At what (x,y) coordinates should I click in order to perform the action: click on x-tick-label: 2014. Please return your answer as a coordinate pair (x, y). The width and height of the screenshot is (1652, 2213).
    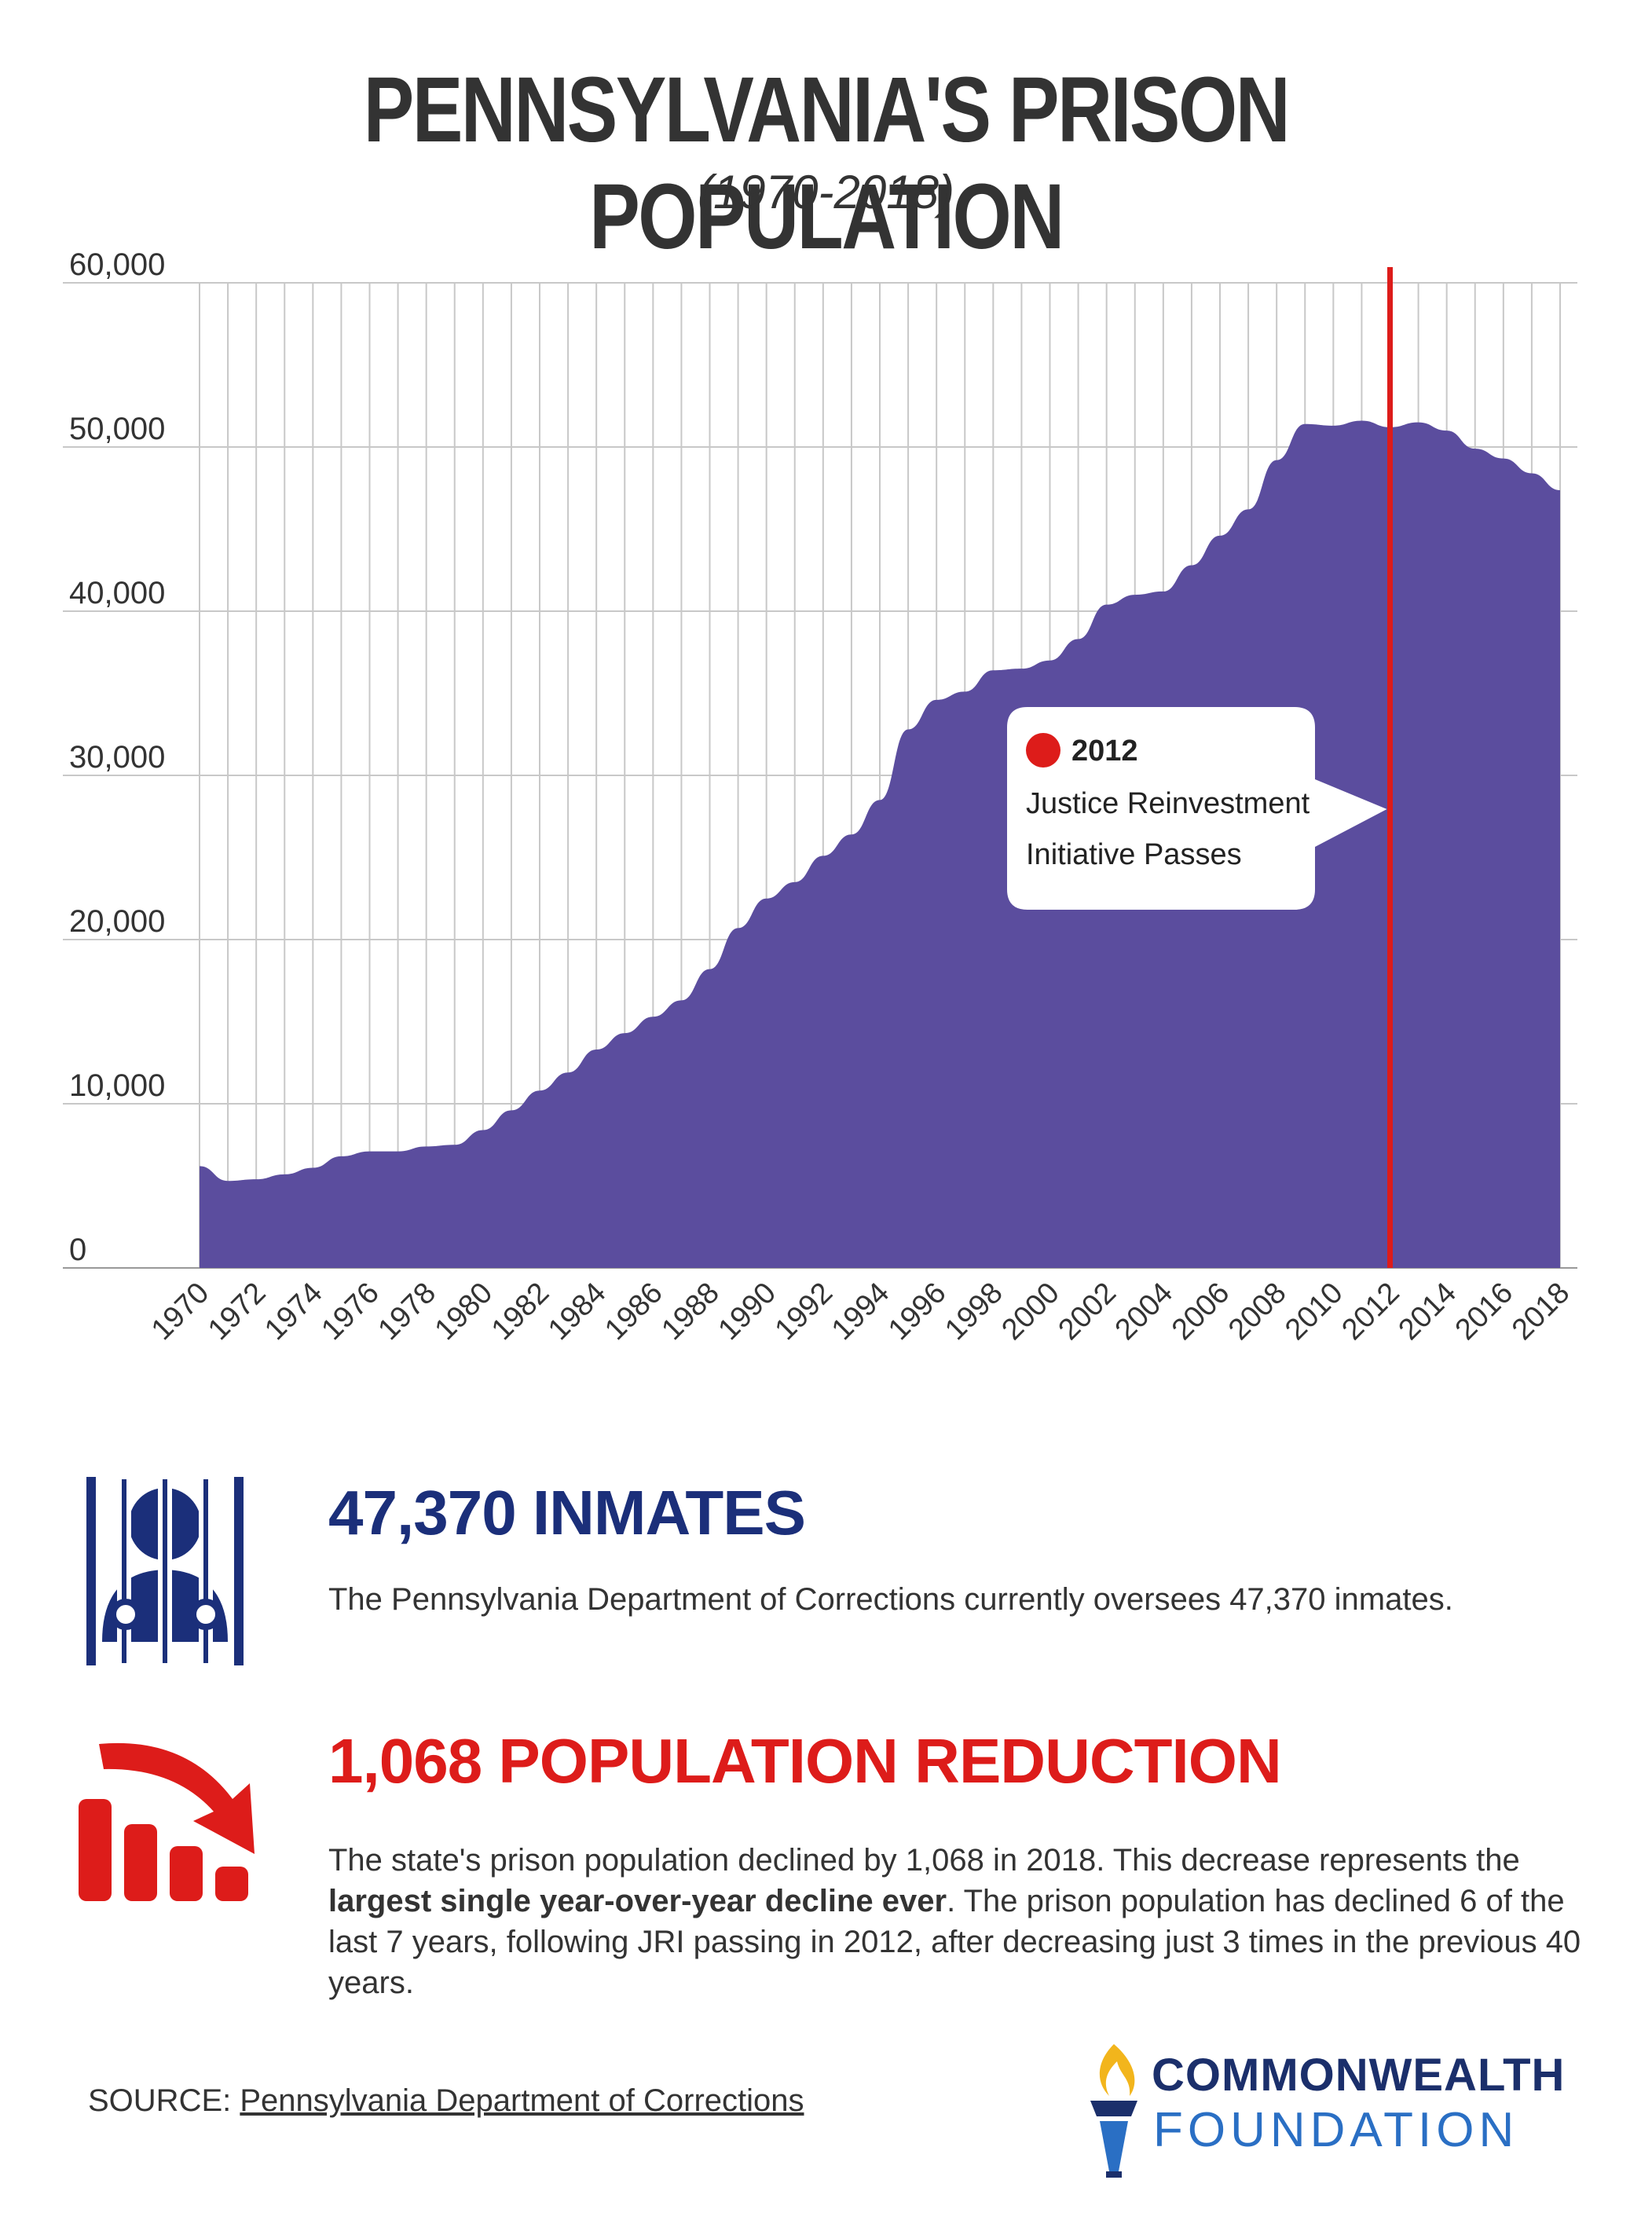
    Looking at the image, I should click on (1428, 1312).